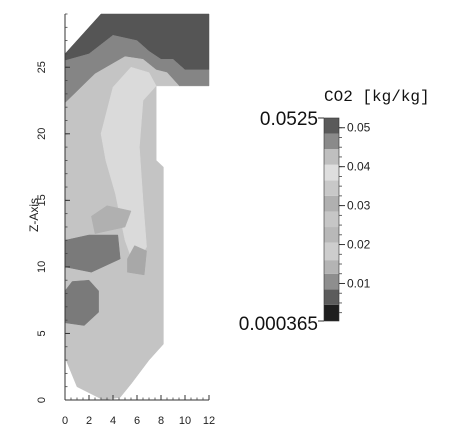 The height and width of the screenshot is (430, 464). Describe the element at coordinates (344, 219) in the screenshot. I see `colorbar: 0.01 0.02 0.03 0.04 0.05` at that location.